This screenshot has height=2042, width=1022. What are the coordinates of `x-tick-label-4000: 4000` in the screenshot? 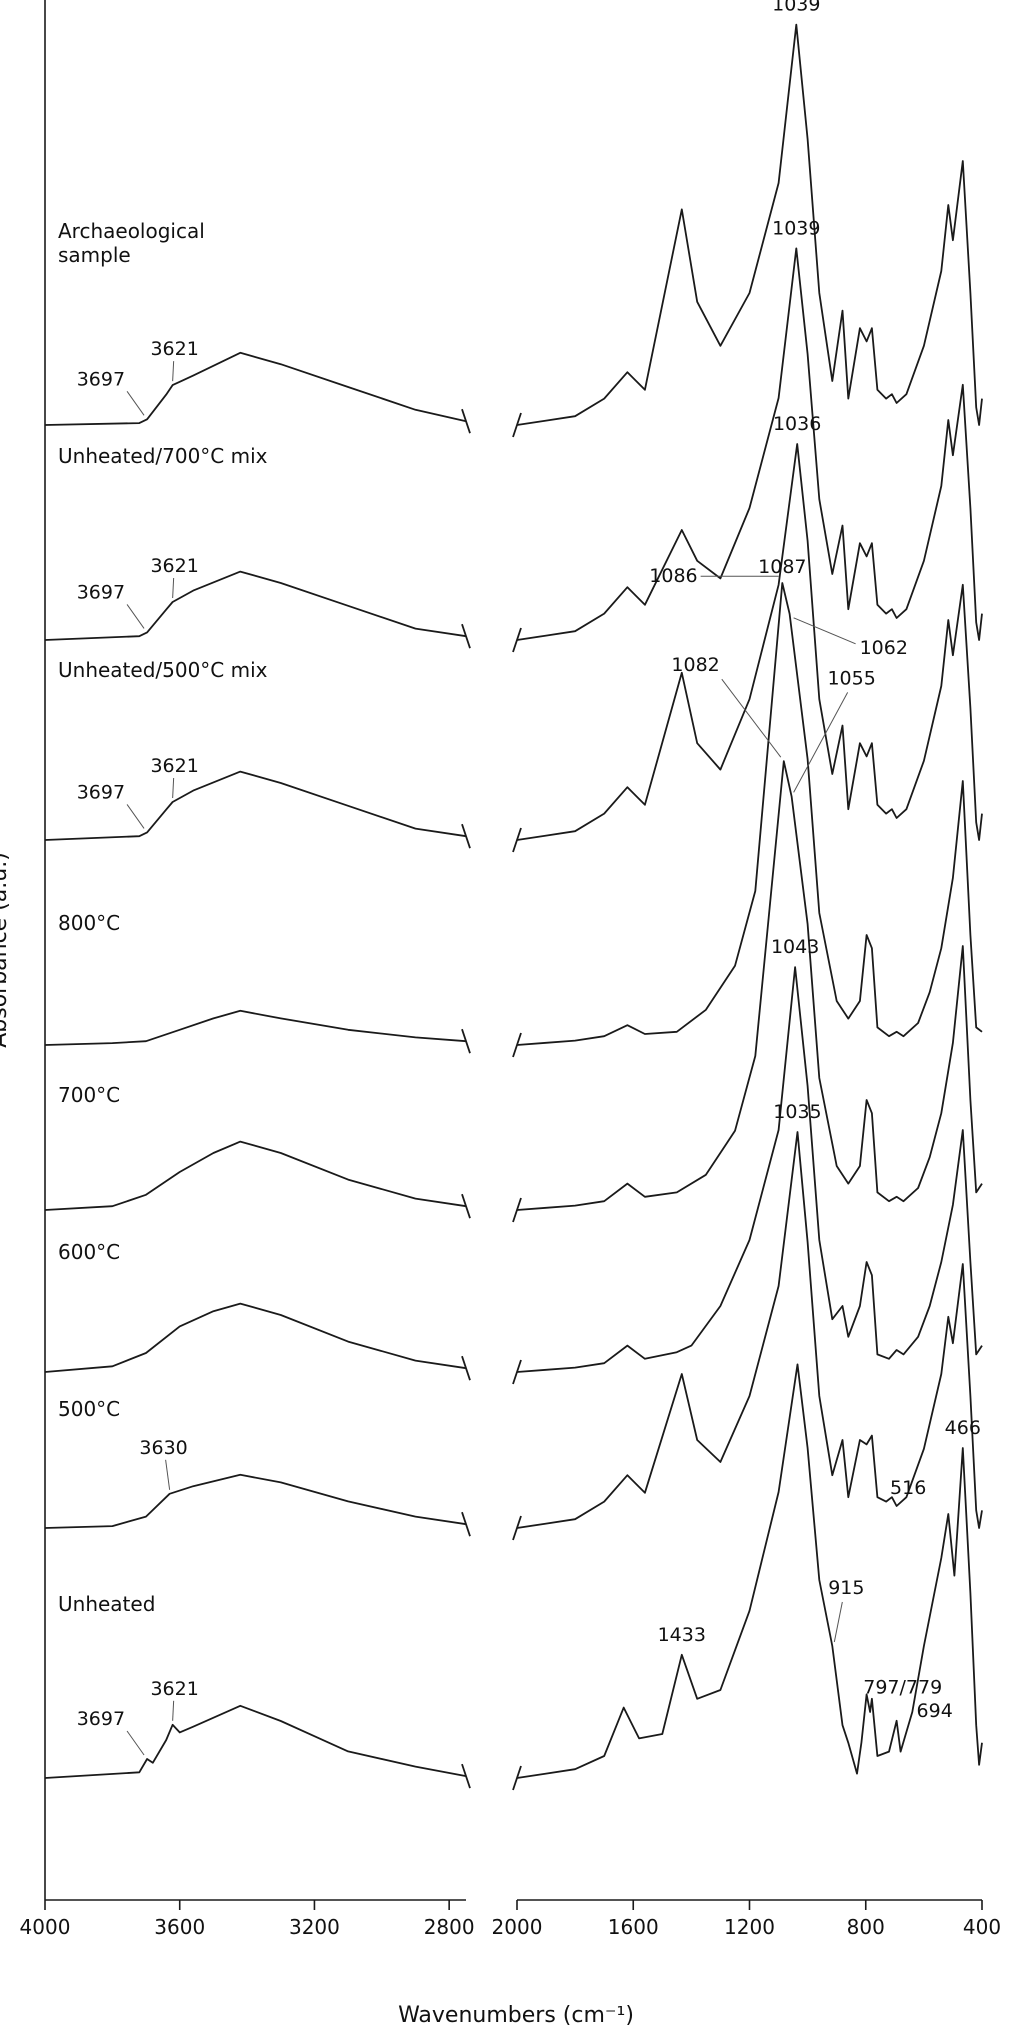 It's located at (45, 1927).